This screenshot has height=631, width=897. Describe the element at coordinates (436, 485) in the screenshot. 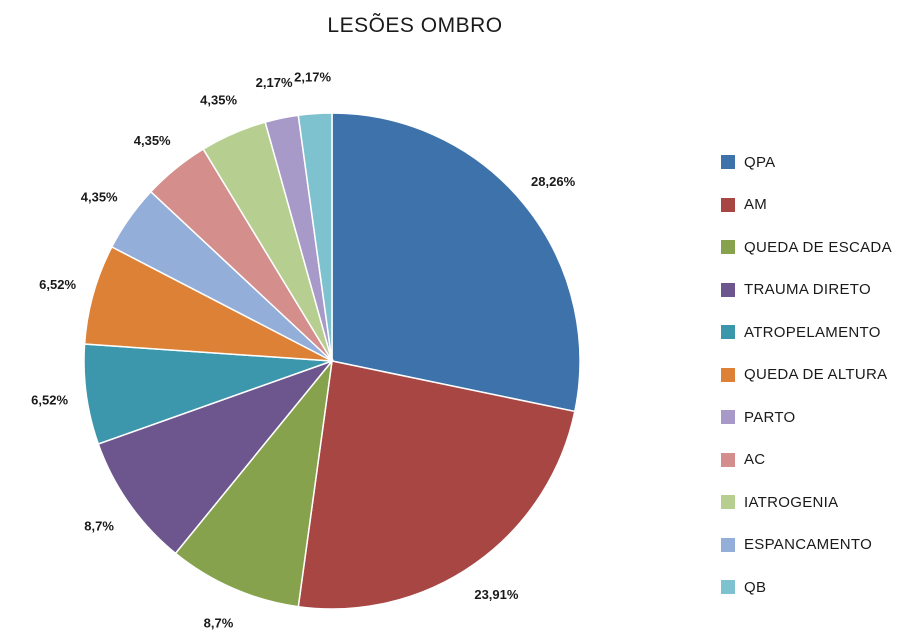

I see `pie-slice-am` at that location.